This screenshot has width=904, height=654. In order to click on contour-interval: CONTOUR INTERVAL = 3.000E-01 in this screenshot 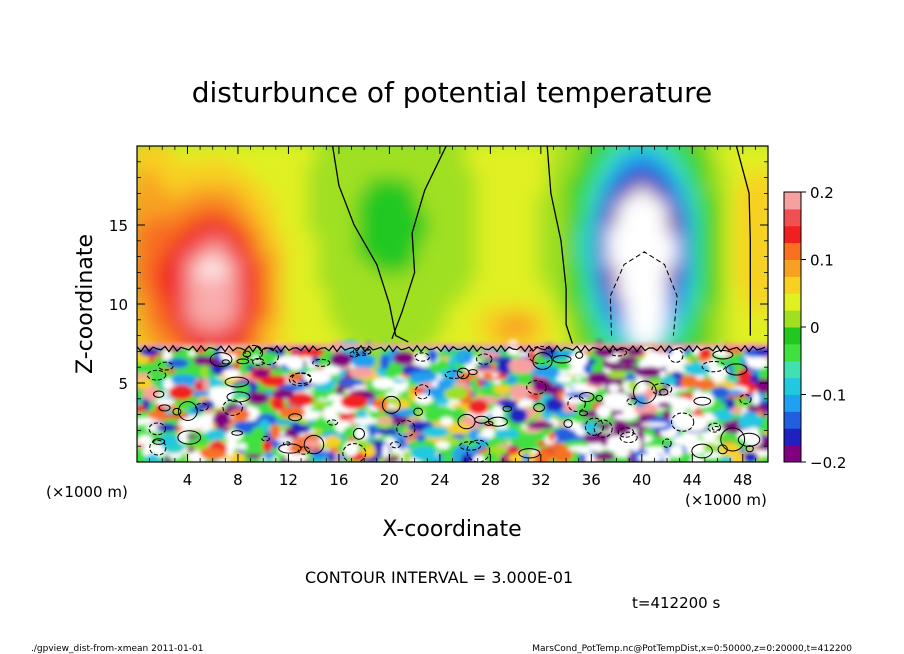, I will do `click(439, 577)`.